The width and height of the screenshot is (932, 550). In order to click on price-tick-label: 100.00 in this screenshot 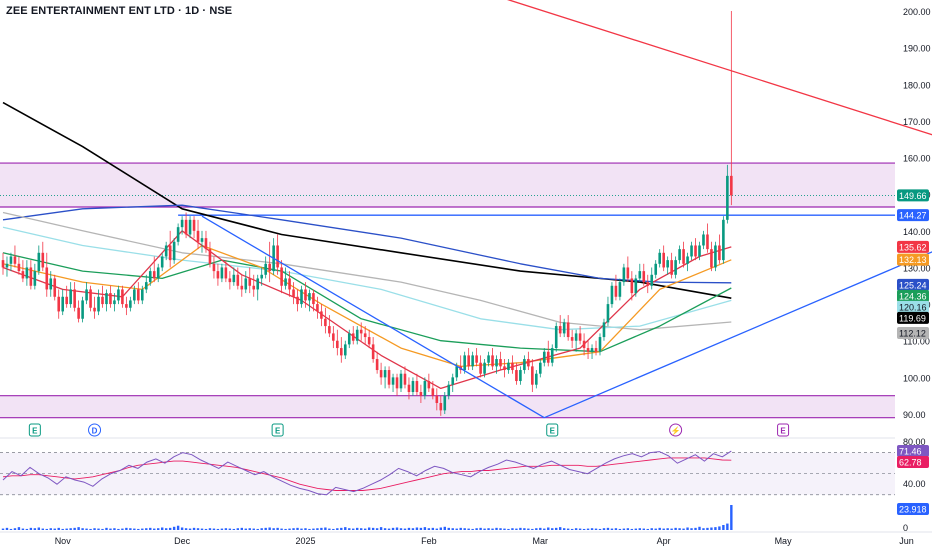, I will do `click(917, 378)`.